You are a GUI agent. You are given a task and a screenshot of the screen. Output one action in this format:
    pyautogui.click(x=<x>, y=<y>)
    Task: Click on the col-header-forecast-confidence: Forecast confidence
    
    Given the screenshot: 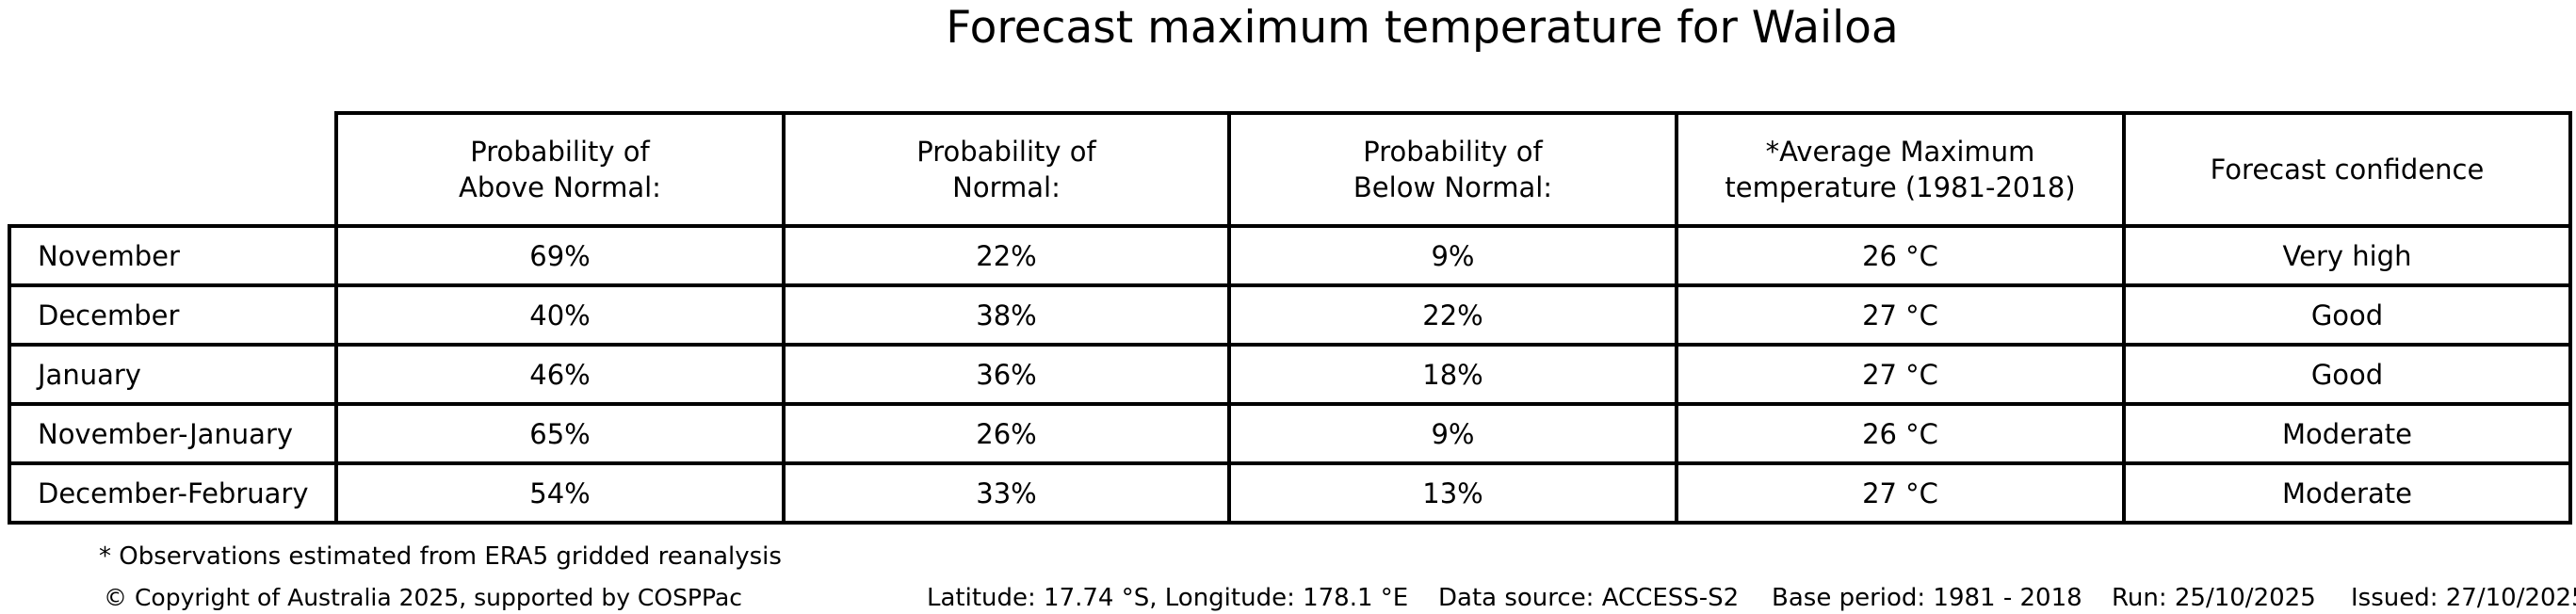 What is the action you would take?
    pyautogui.click(x=2347, y=169)
    